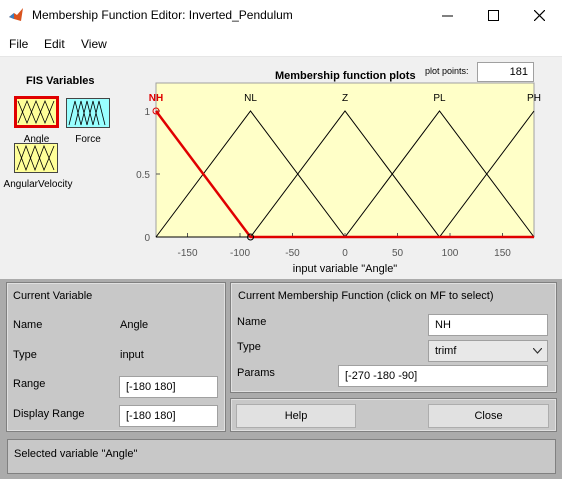  Describe the element at coordinates (450, 253) in the screenshot. I see `x-tick-label: 100` at that location.